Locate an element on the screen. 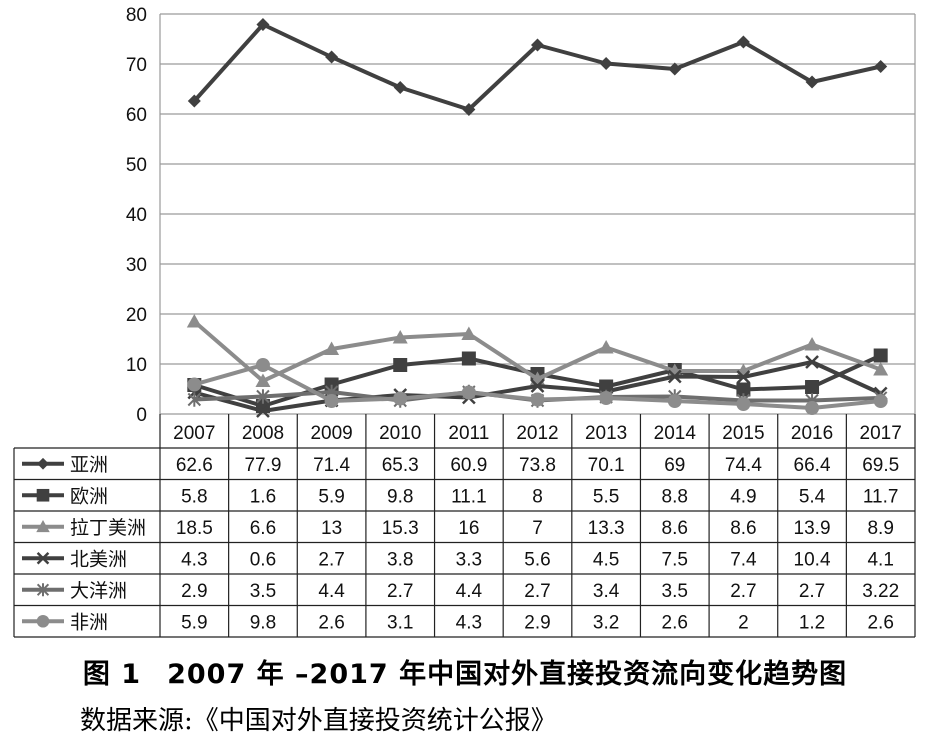 The image size is (930, 740). table-cell: 9.8 is located at coordinates (263, 622).